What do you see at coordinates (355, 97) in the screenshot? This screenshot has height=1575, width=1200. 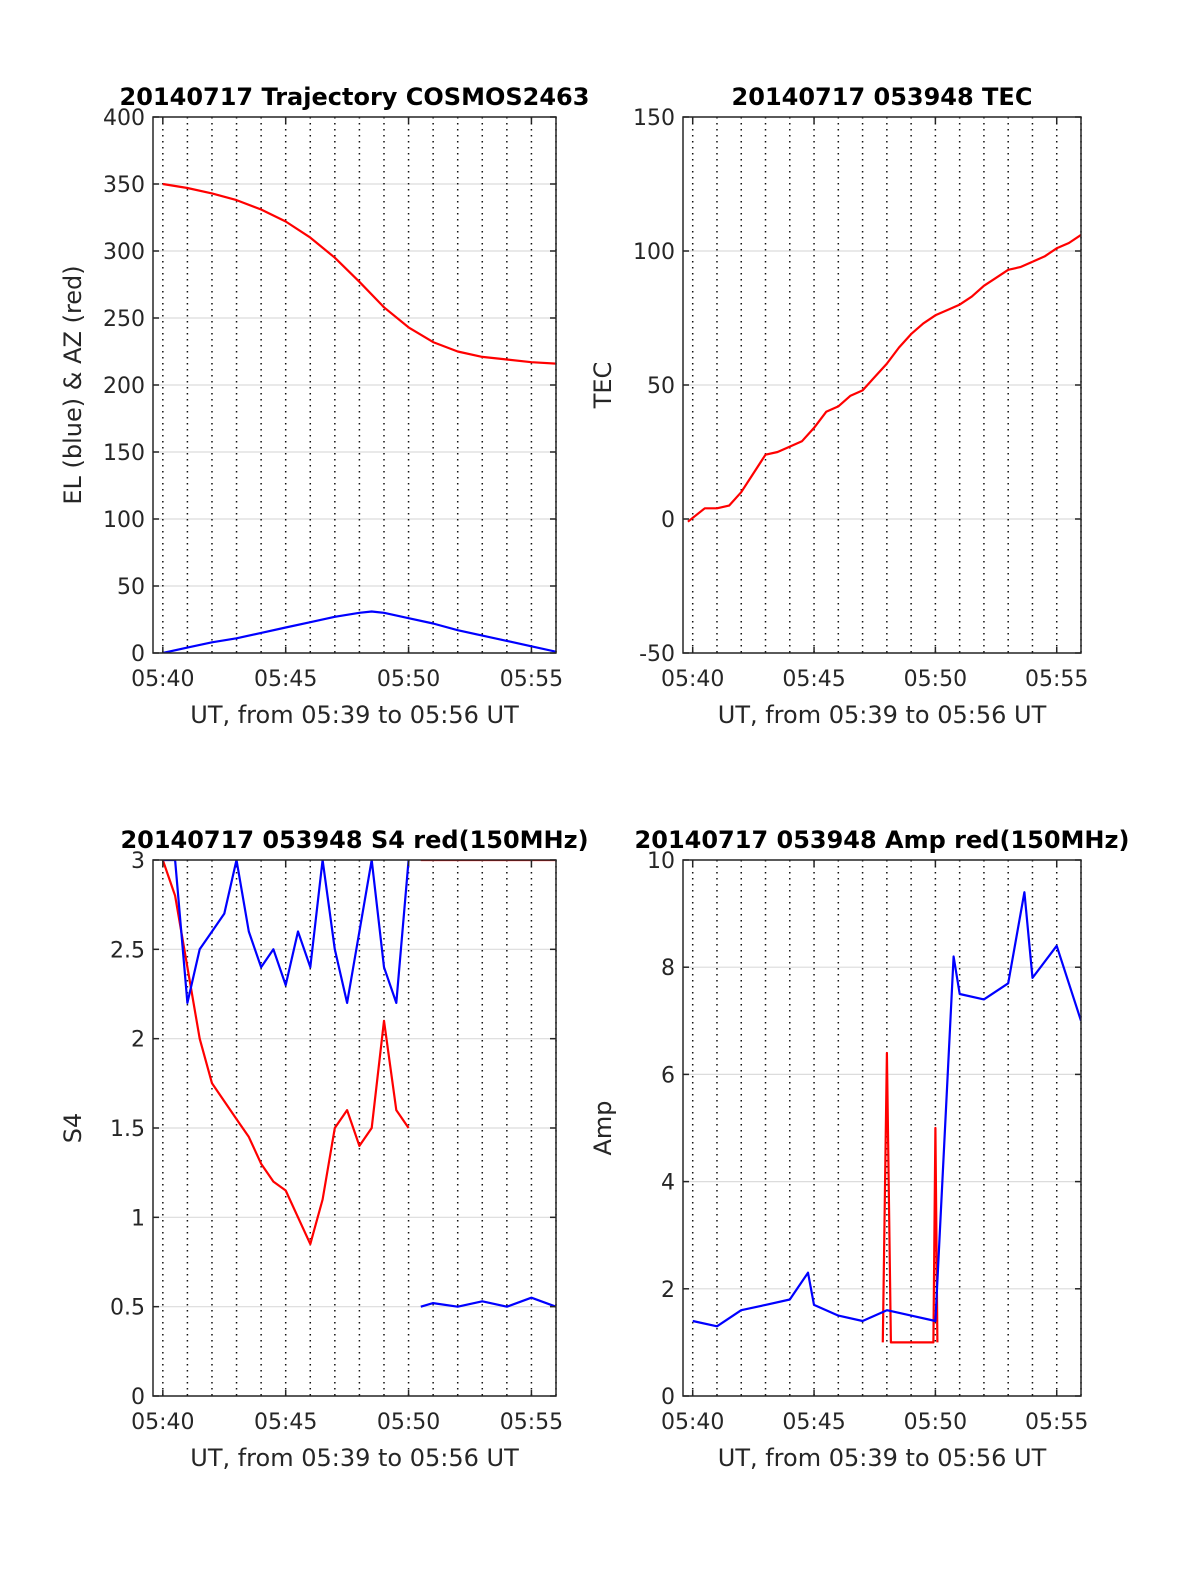 I see `panel-title: 20140717 Trajectory COSMOS2463` at bounding box center [355, 97].